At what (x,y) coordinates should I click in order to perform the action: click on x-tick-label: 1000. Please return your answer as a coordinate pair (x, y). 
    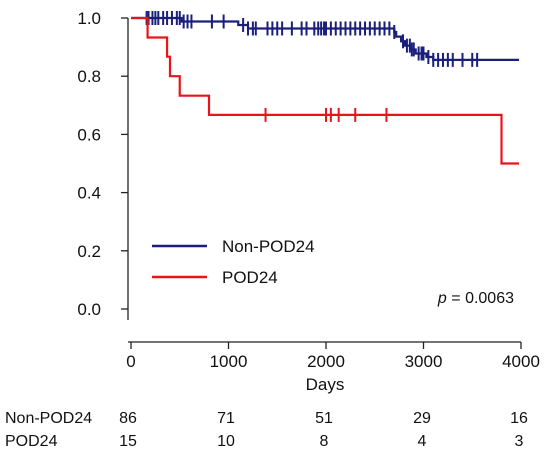
    Looking at the image, I should click on (229, 361).